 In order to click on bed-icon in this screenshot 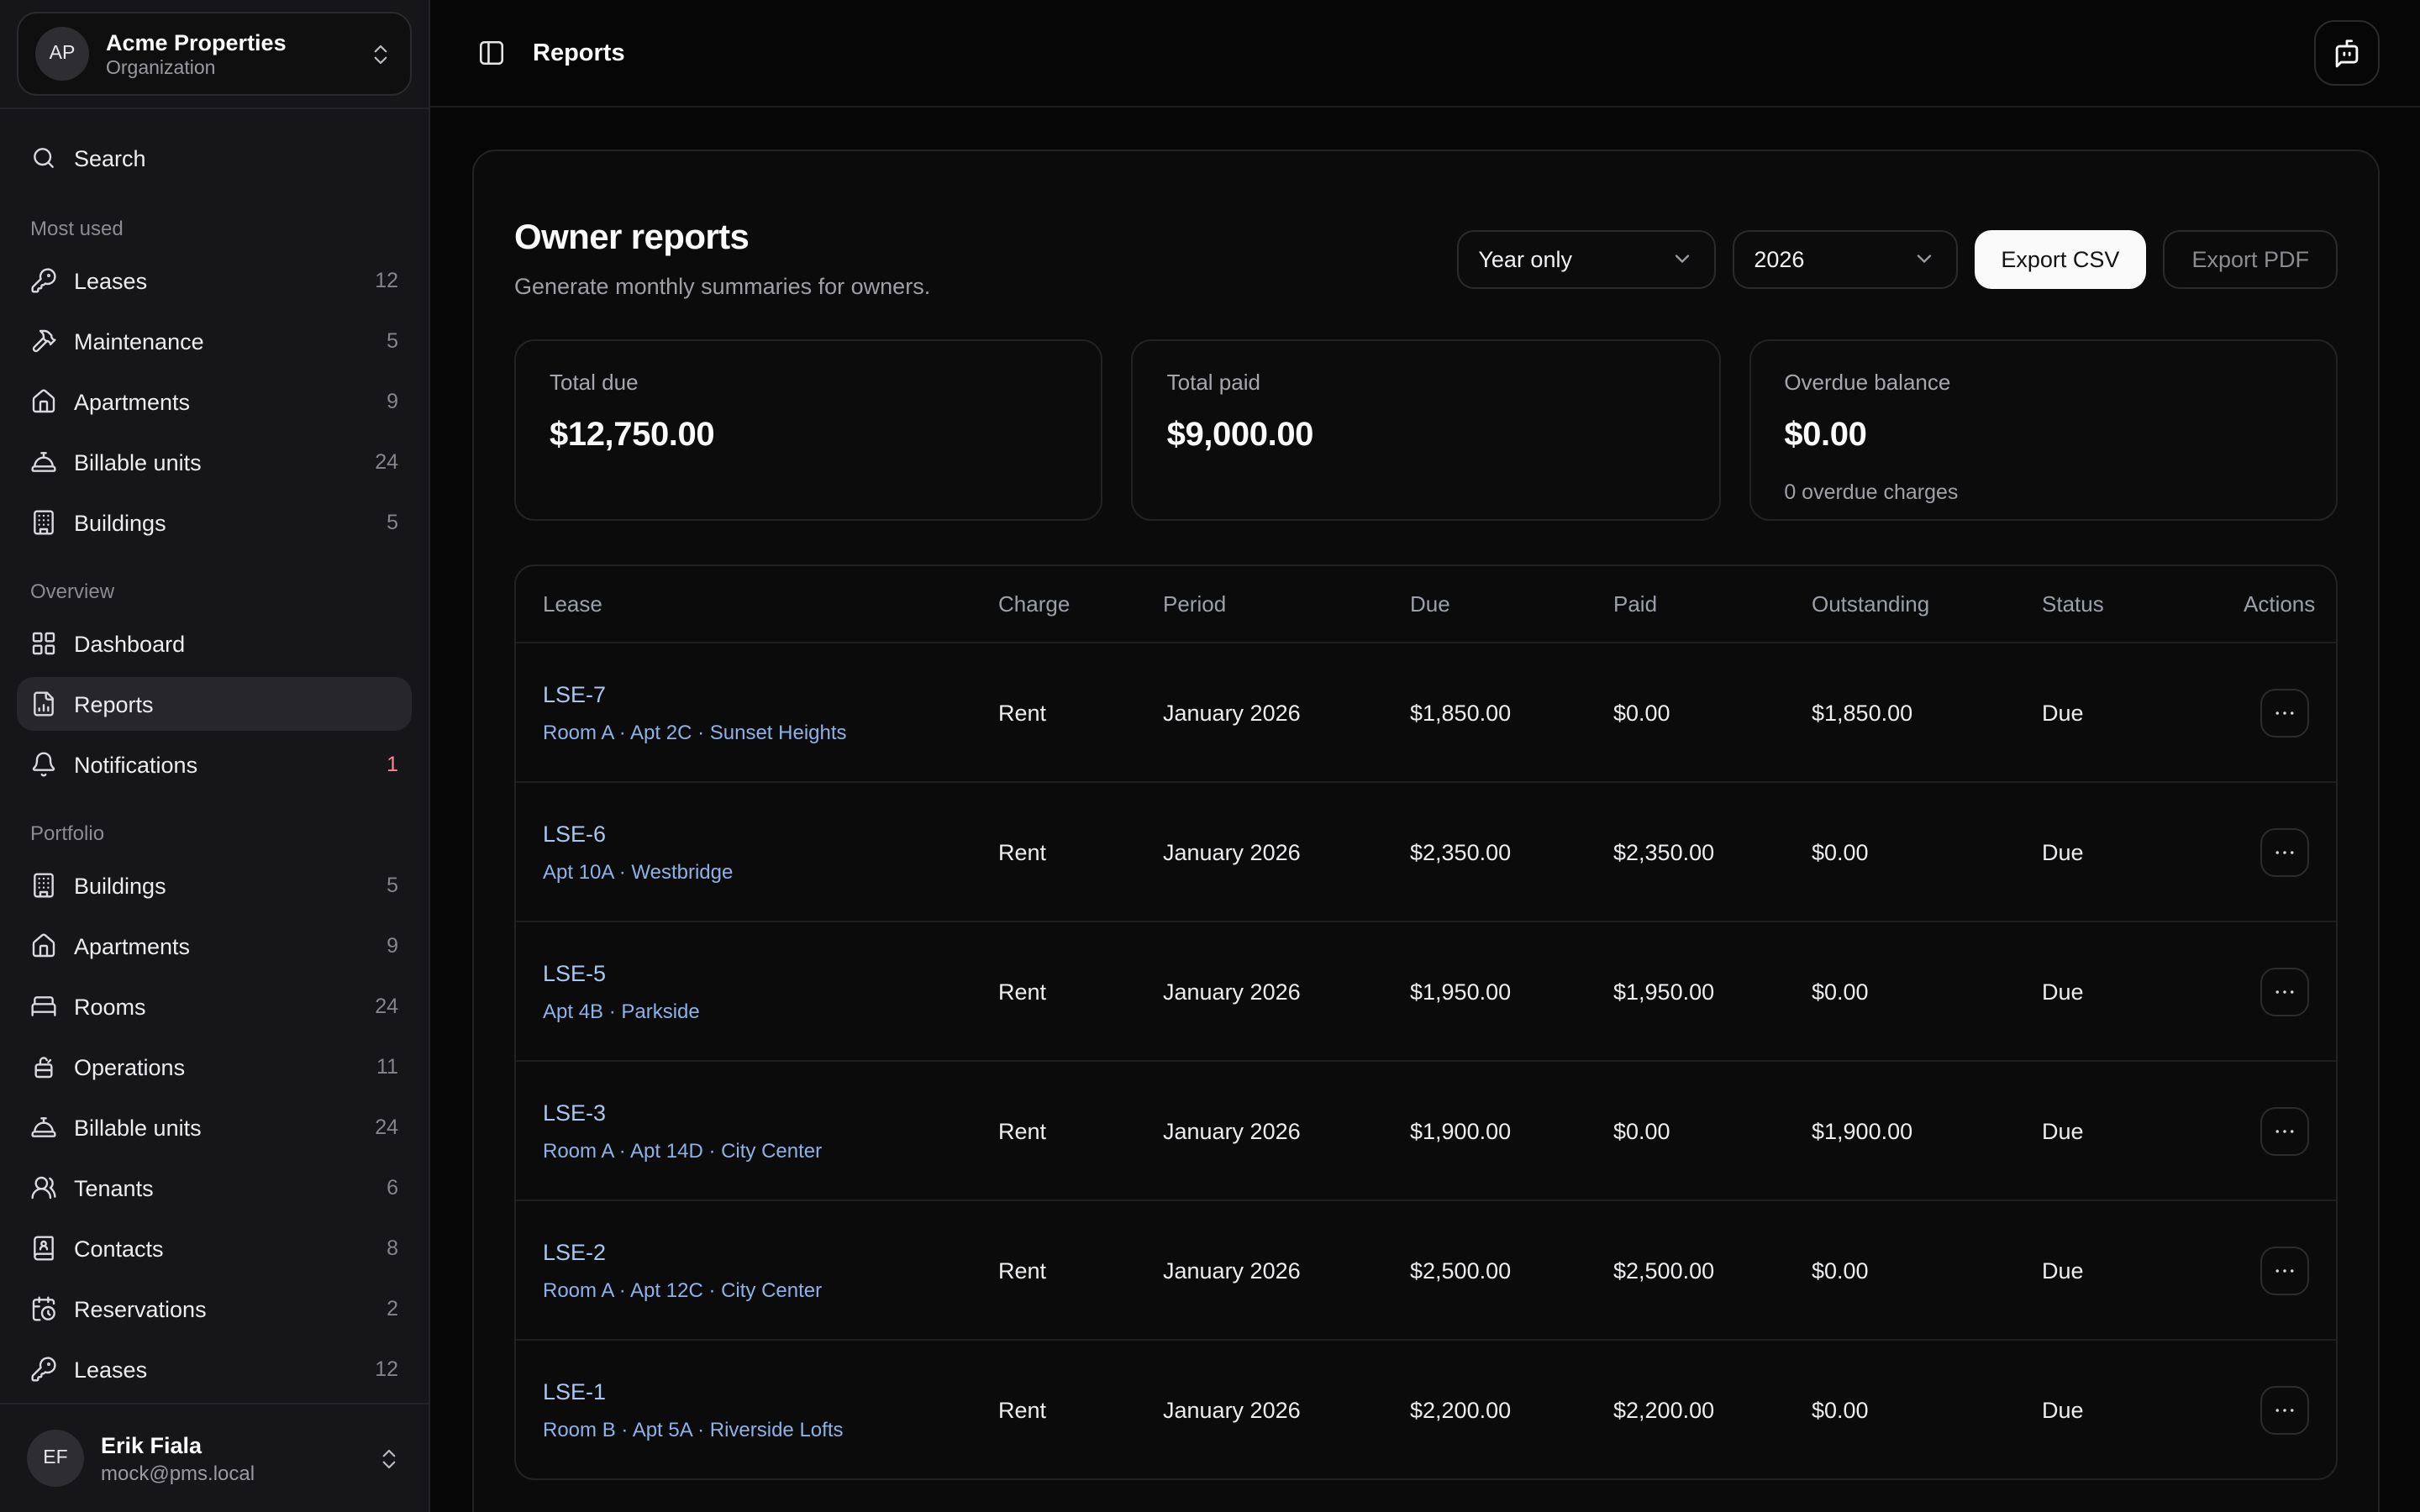, I will do `click(43, 1006)`.